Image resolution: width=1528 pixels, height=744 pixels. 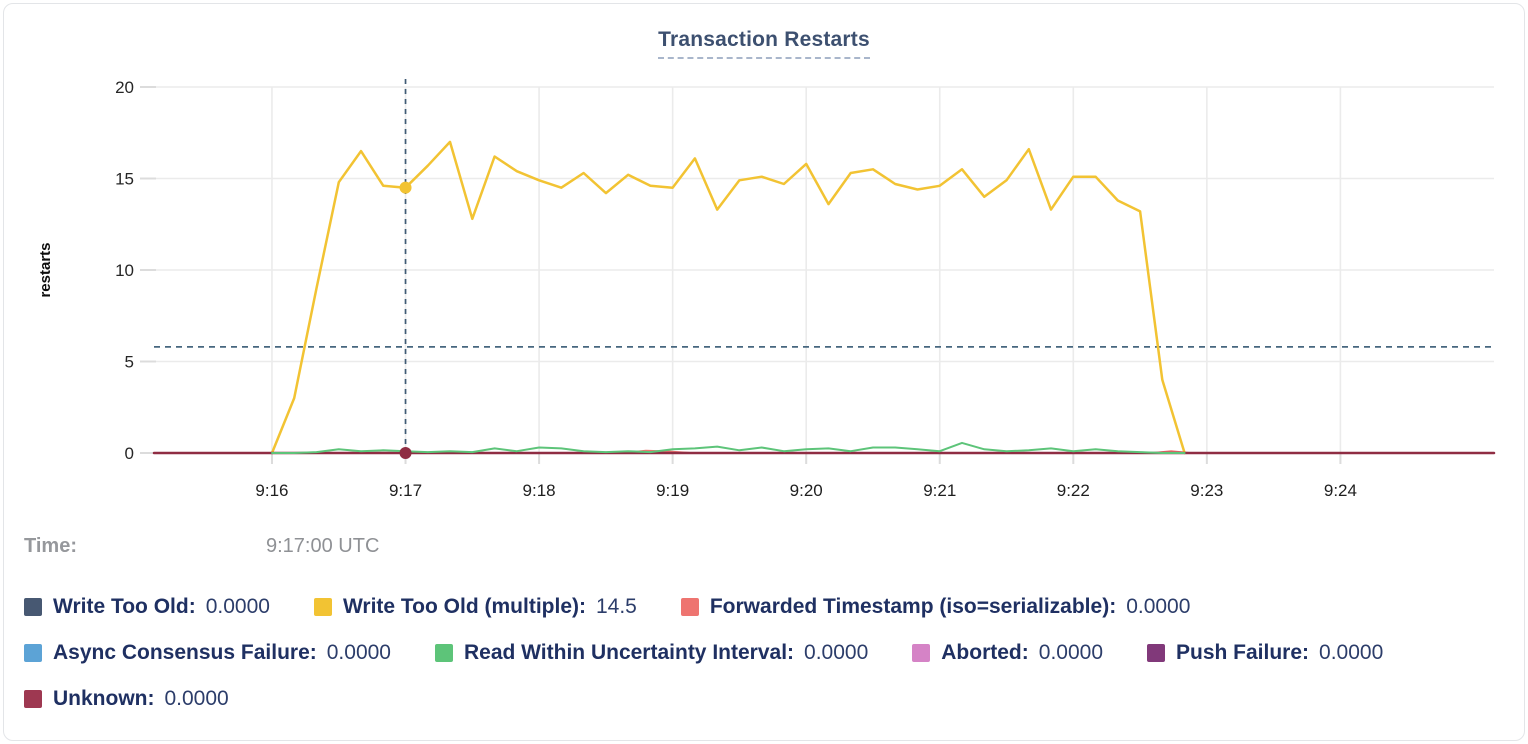 I want to click on chart-title: Transaction Restarts, so click(x=764, y=43).